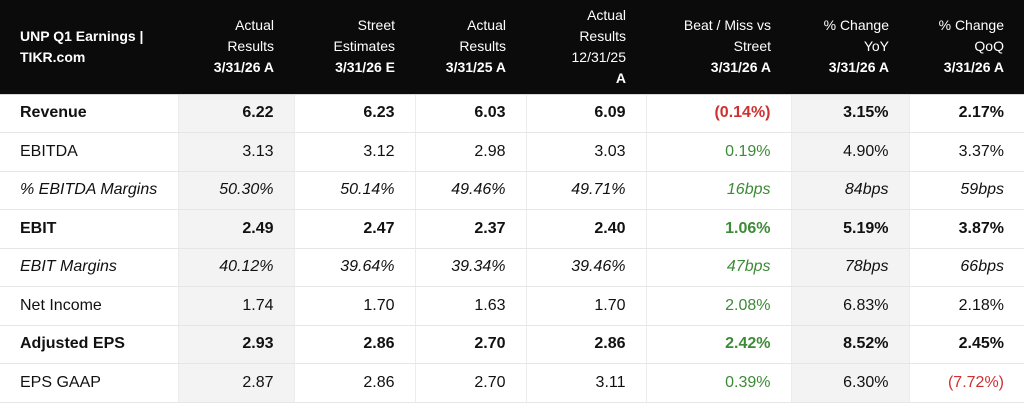 This screenshot has height=411, width=1024. Describe the element at coordinates (718, 306) in the screenshot. I see `table-cell: 2.08%` at that location.